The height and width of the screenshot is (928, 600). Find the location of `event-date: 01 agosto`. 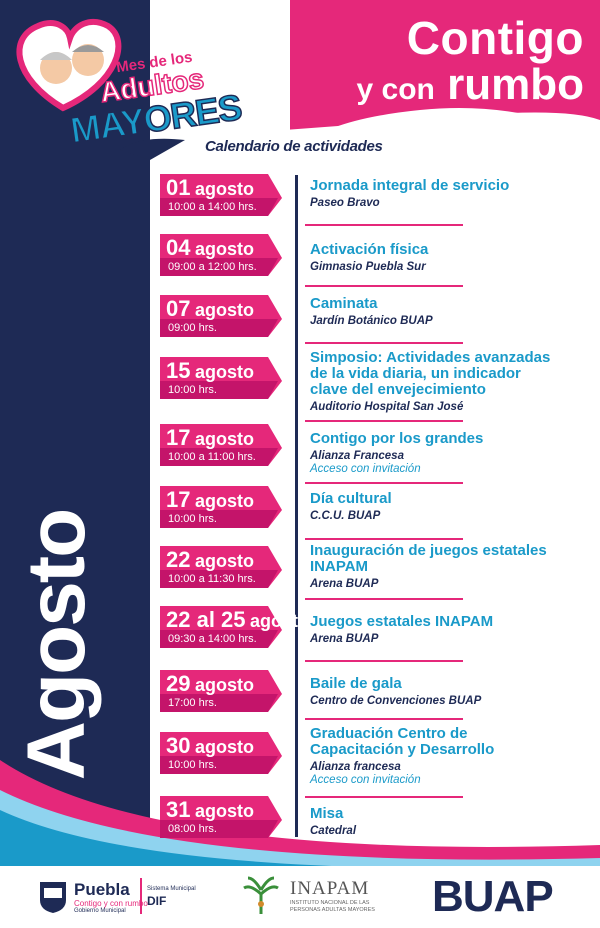

event-date: 01 agosto is located at coordinates (210, 188).